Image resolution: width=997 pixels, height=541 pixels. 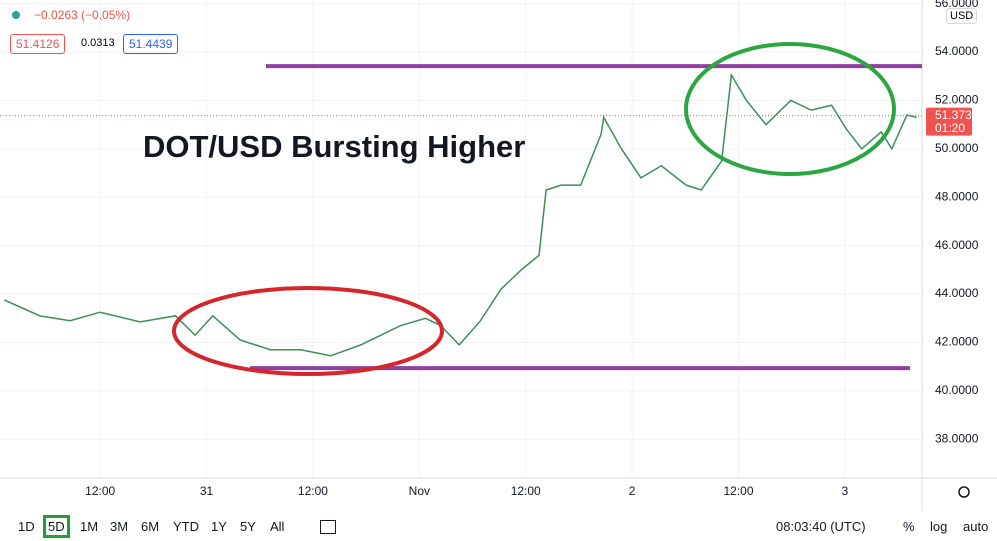 What do you see at coordinates (976, 526) in the screenshot?
I see `option-button: auto` at bounding box center [976, 526].